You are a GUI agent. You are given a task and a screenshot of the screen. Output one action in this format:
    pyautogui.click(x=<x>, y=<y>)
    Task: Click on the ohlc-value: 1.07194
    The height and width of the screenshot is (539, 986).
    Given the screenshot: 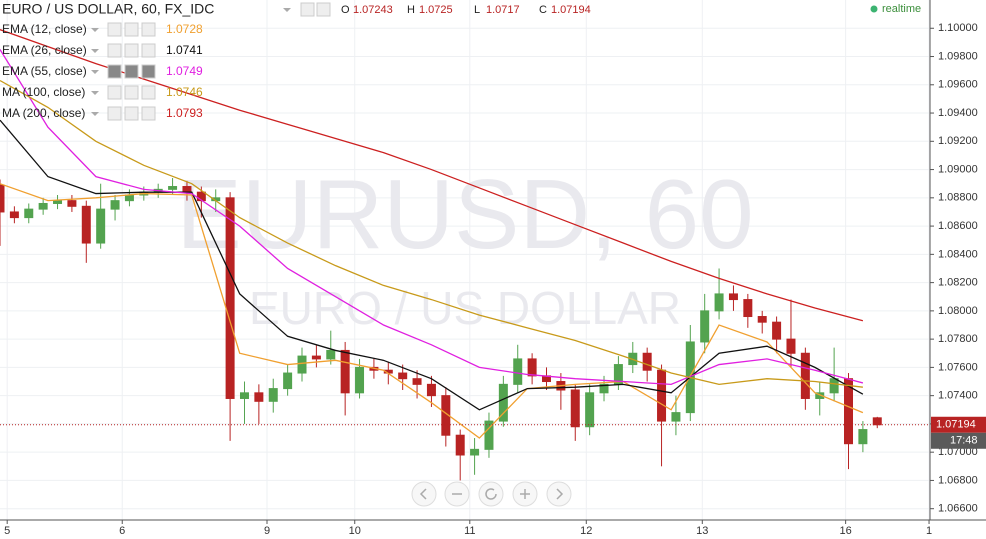 What is the action you would take?
    pyautogui.click(x=571, y=10)
    